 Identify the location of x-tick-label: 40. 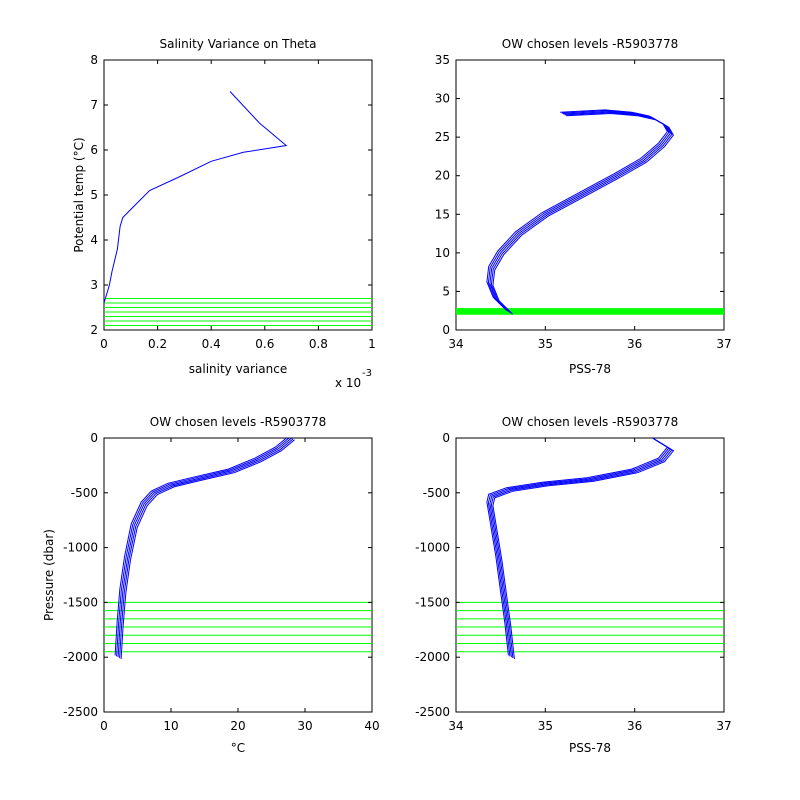
(371, 726).